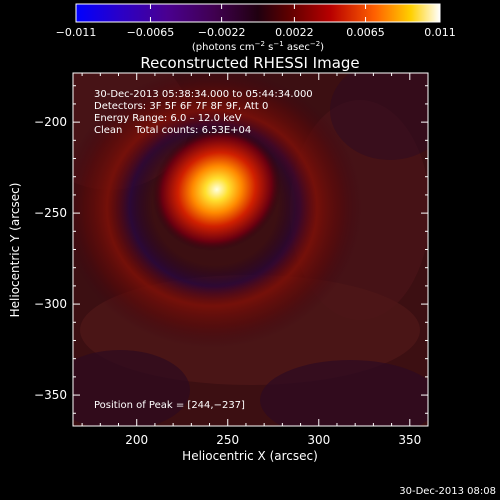 The width and height of the screenshot is (500, 500). Describe the element at coordinates (409, 440) in the screenshot. I see `x-tick-label: 350` at that location.